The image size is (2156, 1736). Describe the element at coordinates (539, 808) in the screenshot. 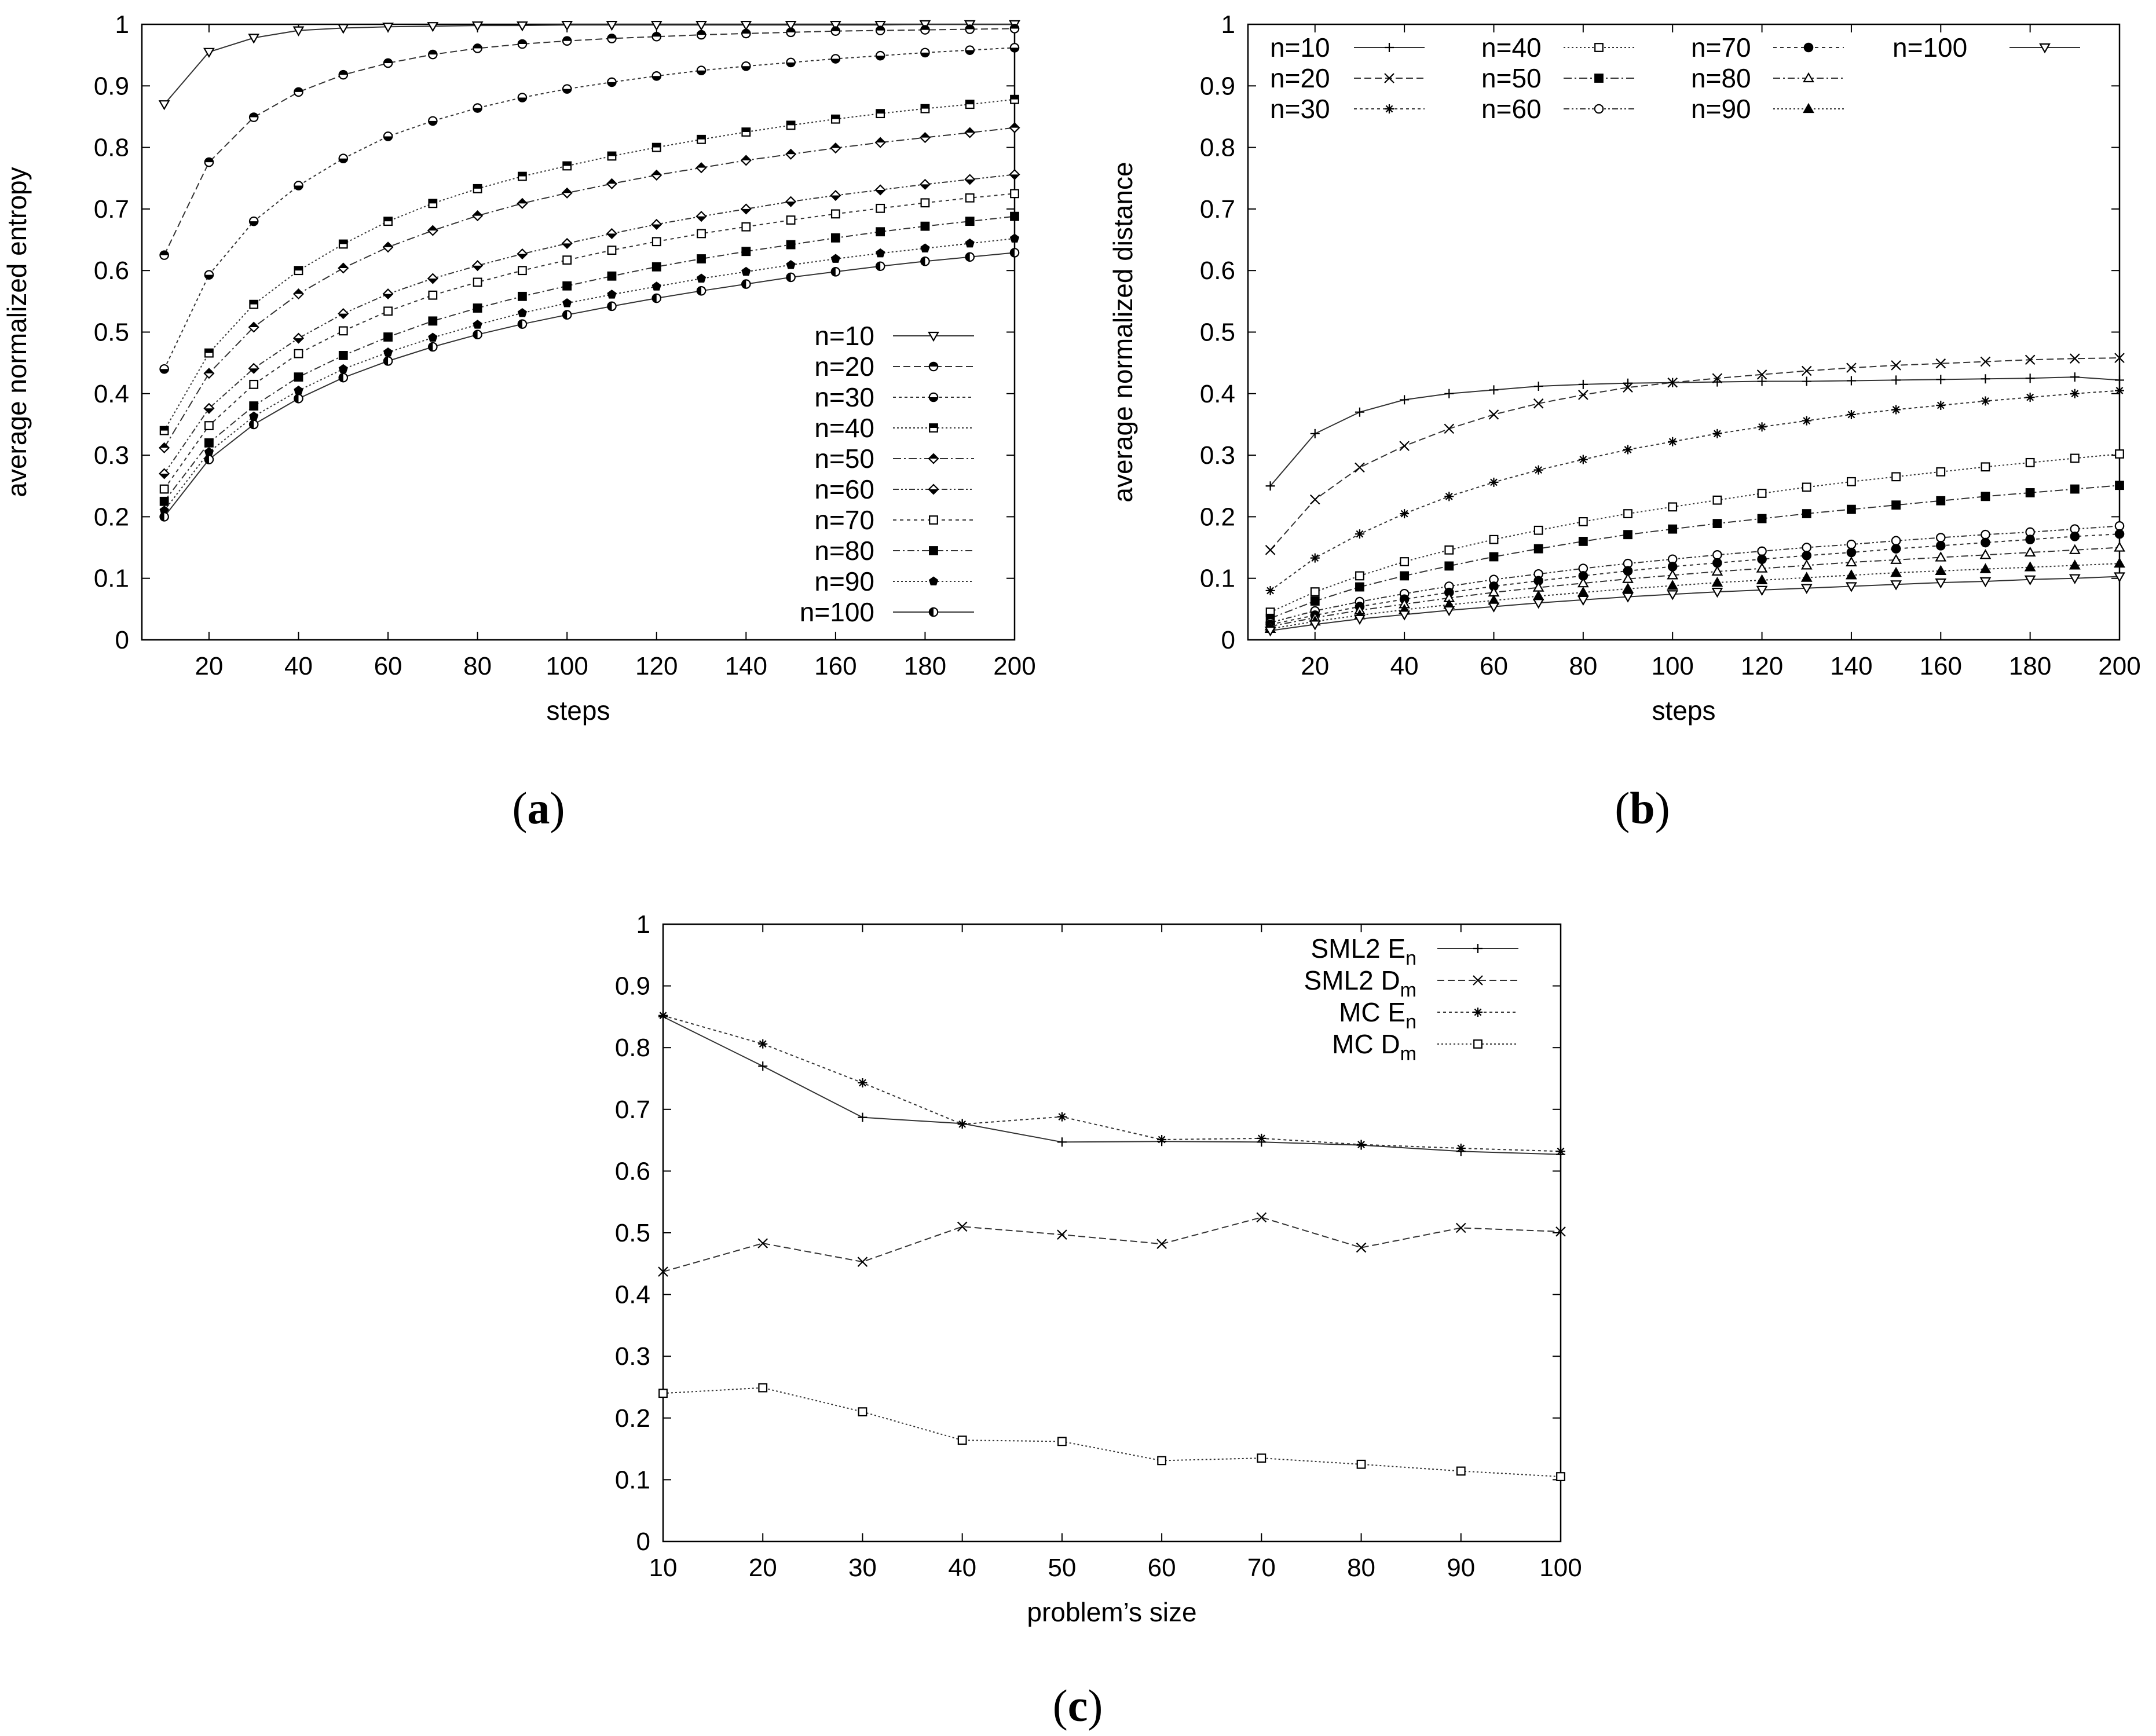

I see `panel-label-a: (a)` at that location.